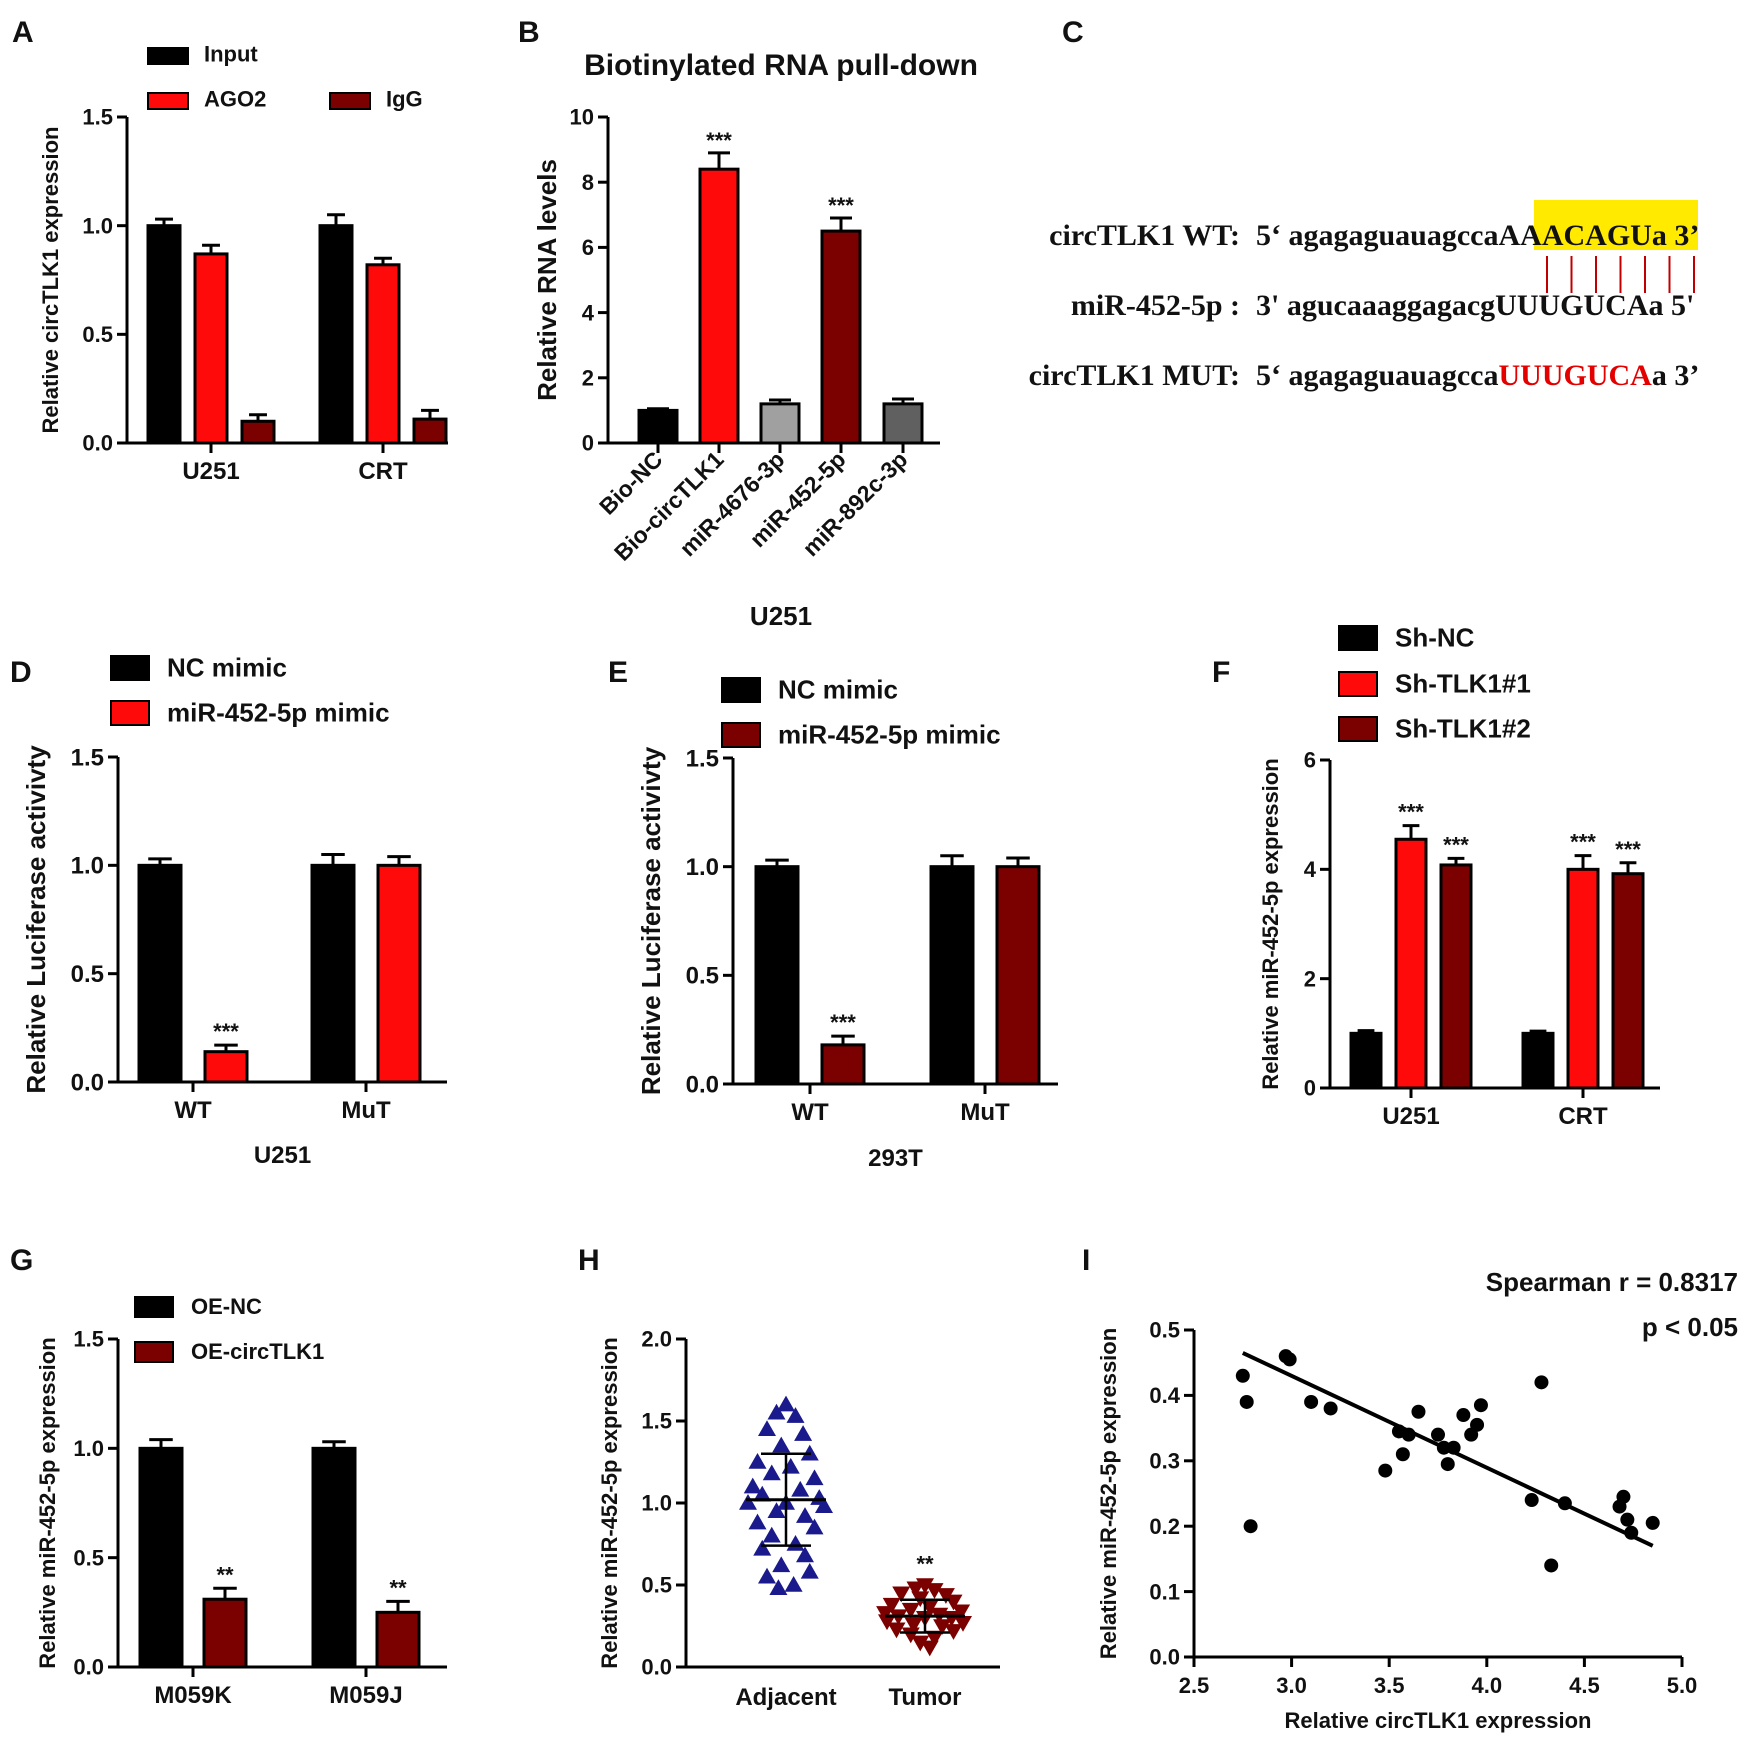 This screenshot has height=1738, width=1750. What do you see at coordinates (278, 712) in the screenshot?
I see `legend-label: miR-452-5p mimic` at bounding box center [278, 712].